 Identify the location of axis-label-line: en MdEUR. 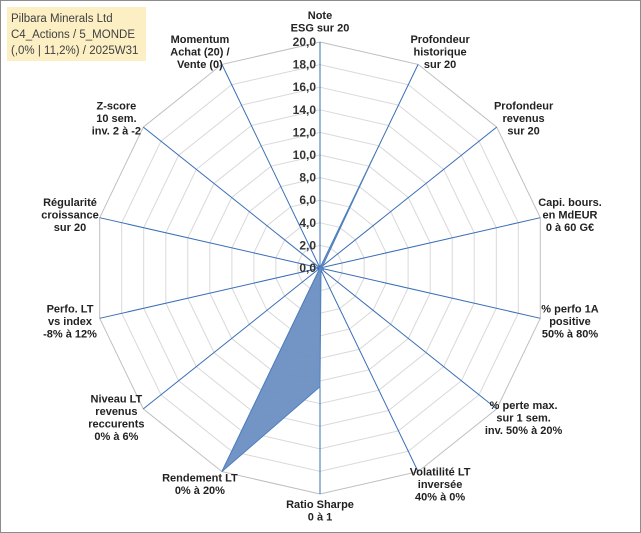
(570, 215).